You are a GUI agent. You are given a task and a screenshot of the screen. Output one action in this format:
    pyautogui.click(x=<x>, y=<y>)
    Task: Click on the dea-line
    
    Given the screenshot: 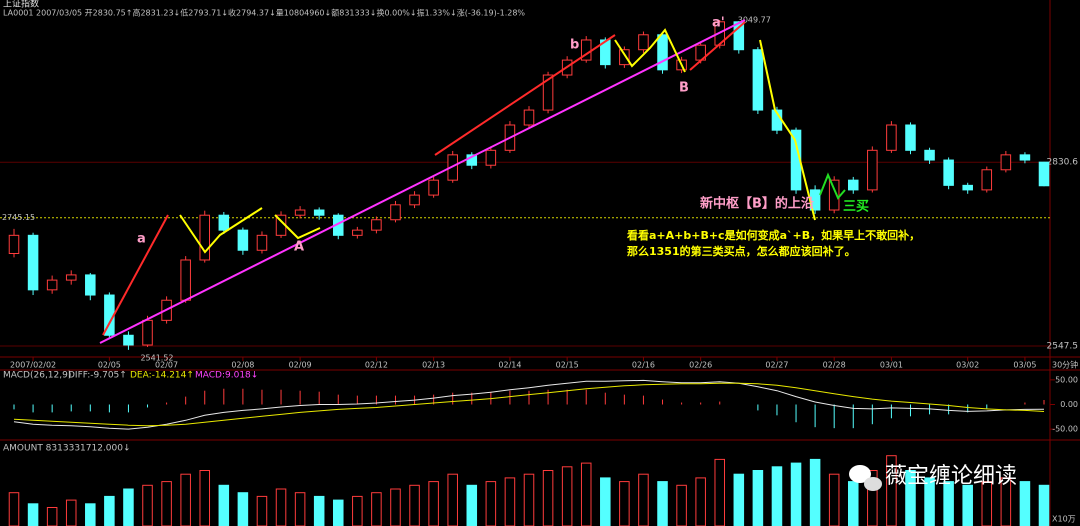 What is the action you would take?
    pyautogui.click(x=529, y=404)
    